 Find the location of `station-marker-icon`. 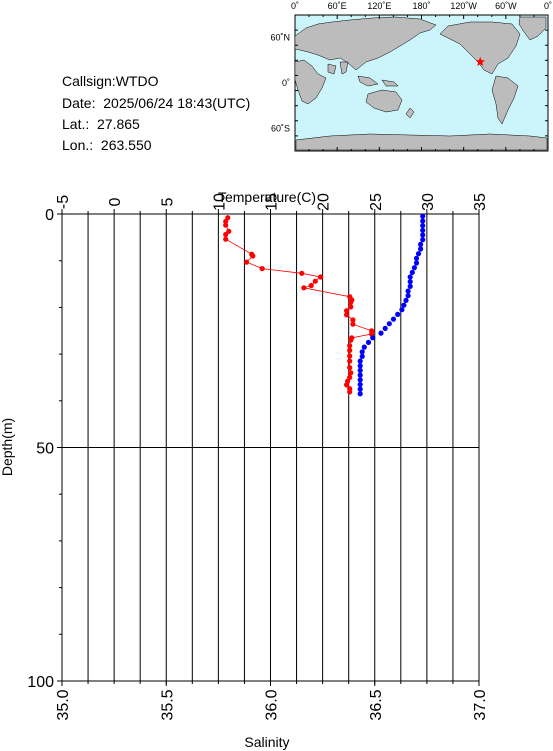

station-marker-icon is located at coordinates (480, 61).